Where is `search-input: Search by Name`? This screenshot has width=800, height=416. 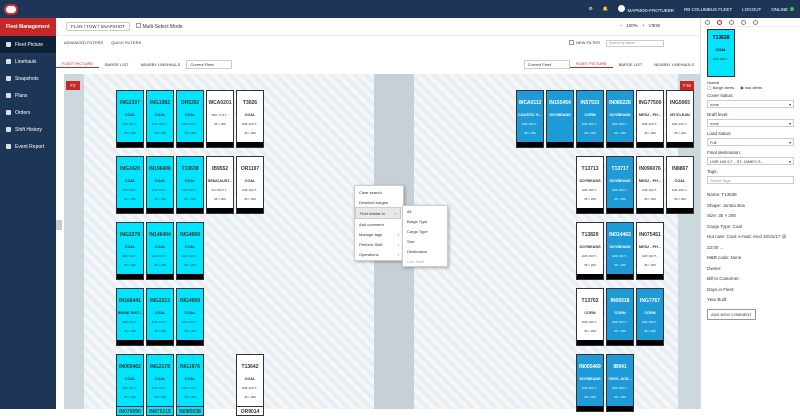
search-input: Search by Name is located at coordinates (635, 43).